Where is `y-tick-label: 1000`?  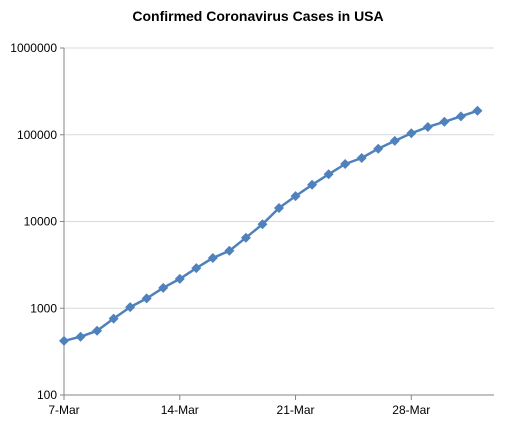 y-tick-label: 1000 is located at coordinates (43, 308).